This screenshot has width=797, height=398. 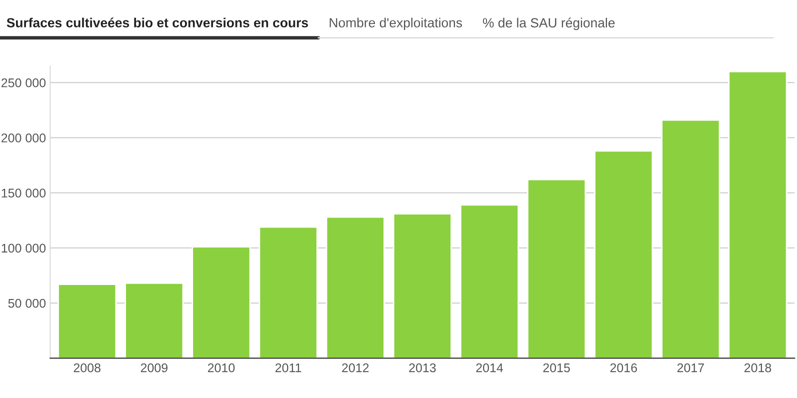 I want to click on x-tick-label: 2016, so click(x=623, y=367).